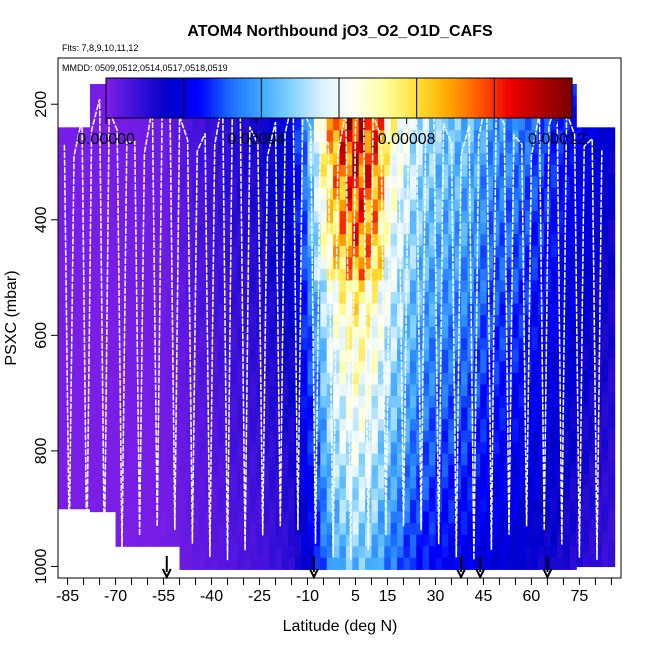  What do you see at coordinates (357, 568) in the screenshot?
I see `bottom-markers` at bounding box center [357, 568].